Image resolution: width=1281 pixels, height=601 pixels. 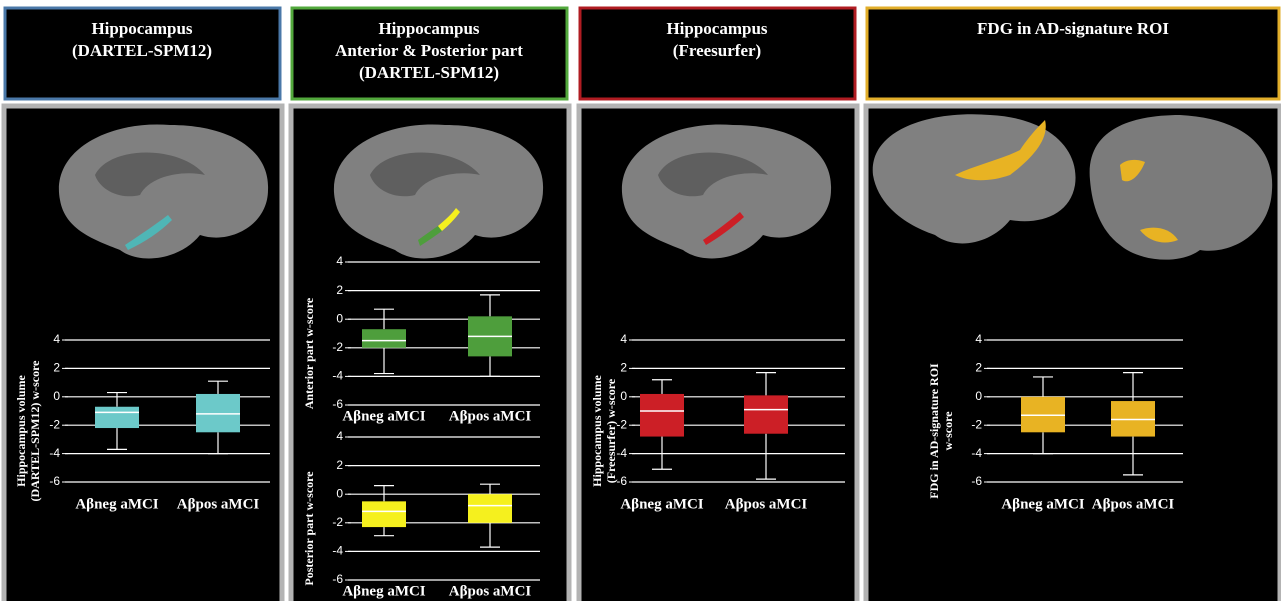 I want to click on panel-title: Anterior & Posterior part, so click(x=429, y=50).